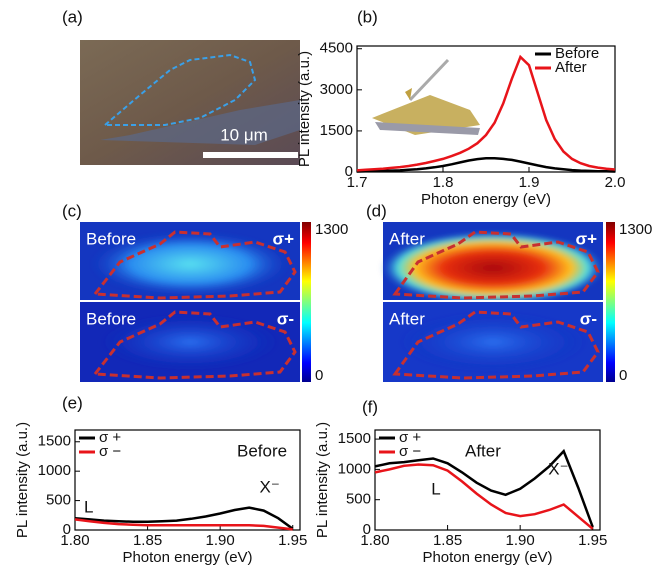 The image size is (652, 581). What do you see at coordinates (262, 450) in the screenshot?
I see `annotation: Before` at bounding box center [262, 450].